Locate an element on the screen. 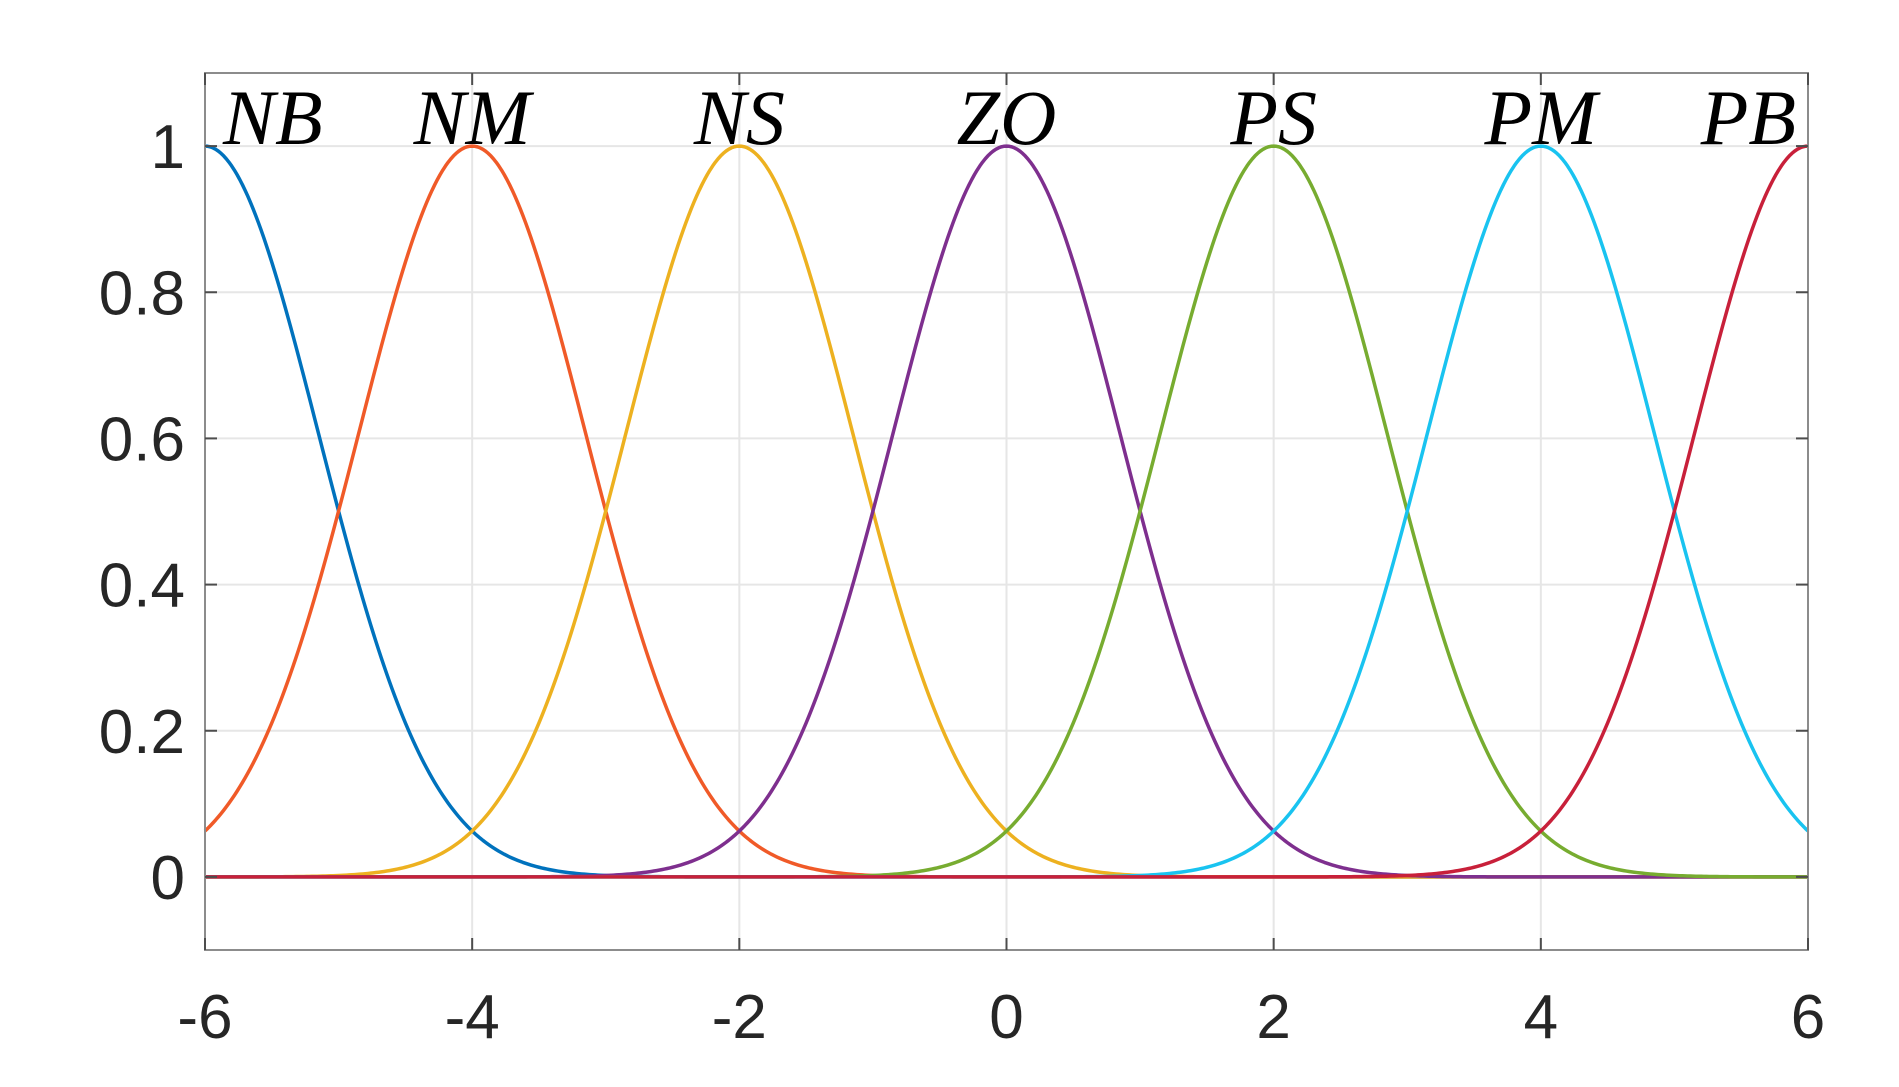 The width and height of the screenshot is (1899, 1087). y-tick-label: 0.8 is located at coordinates (142, 293).